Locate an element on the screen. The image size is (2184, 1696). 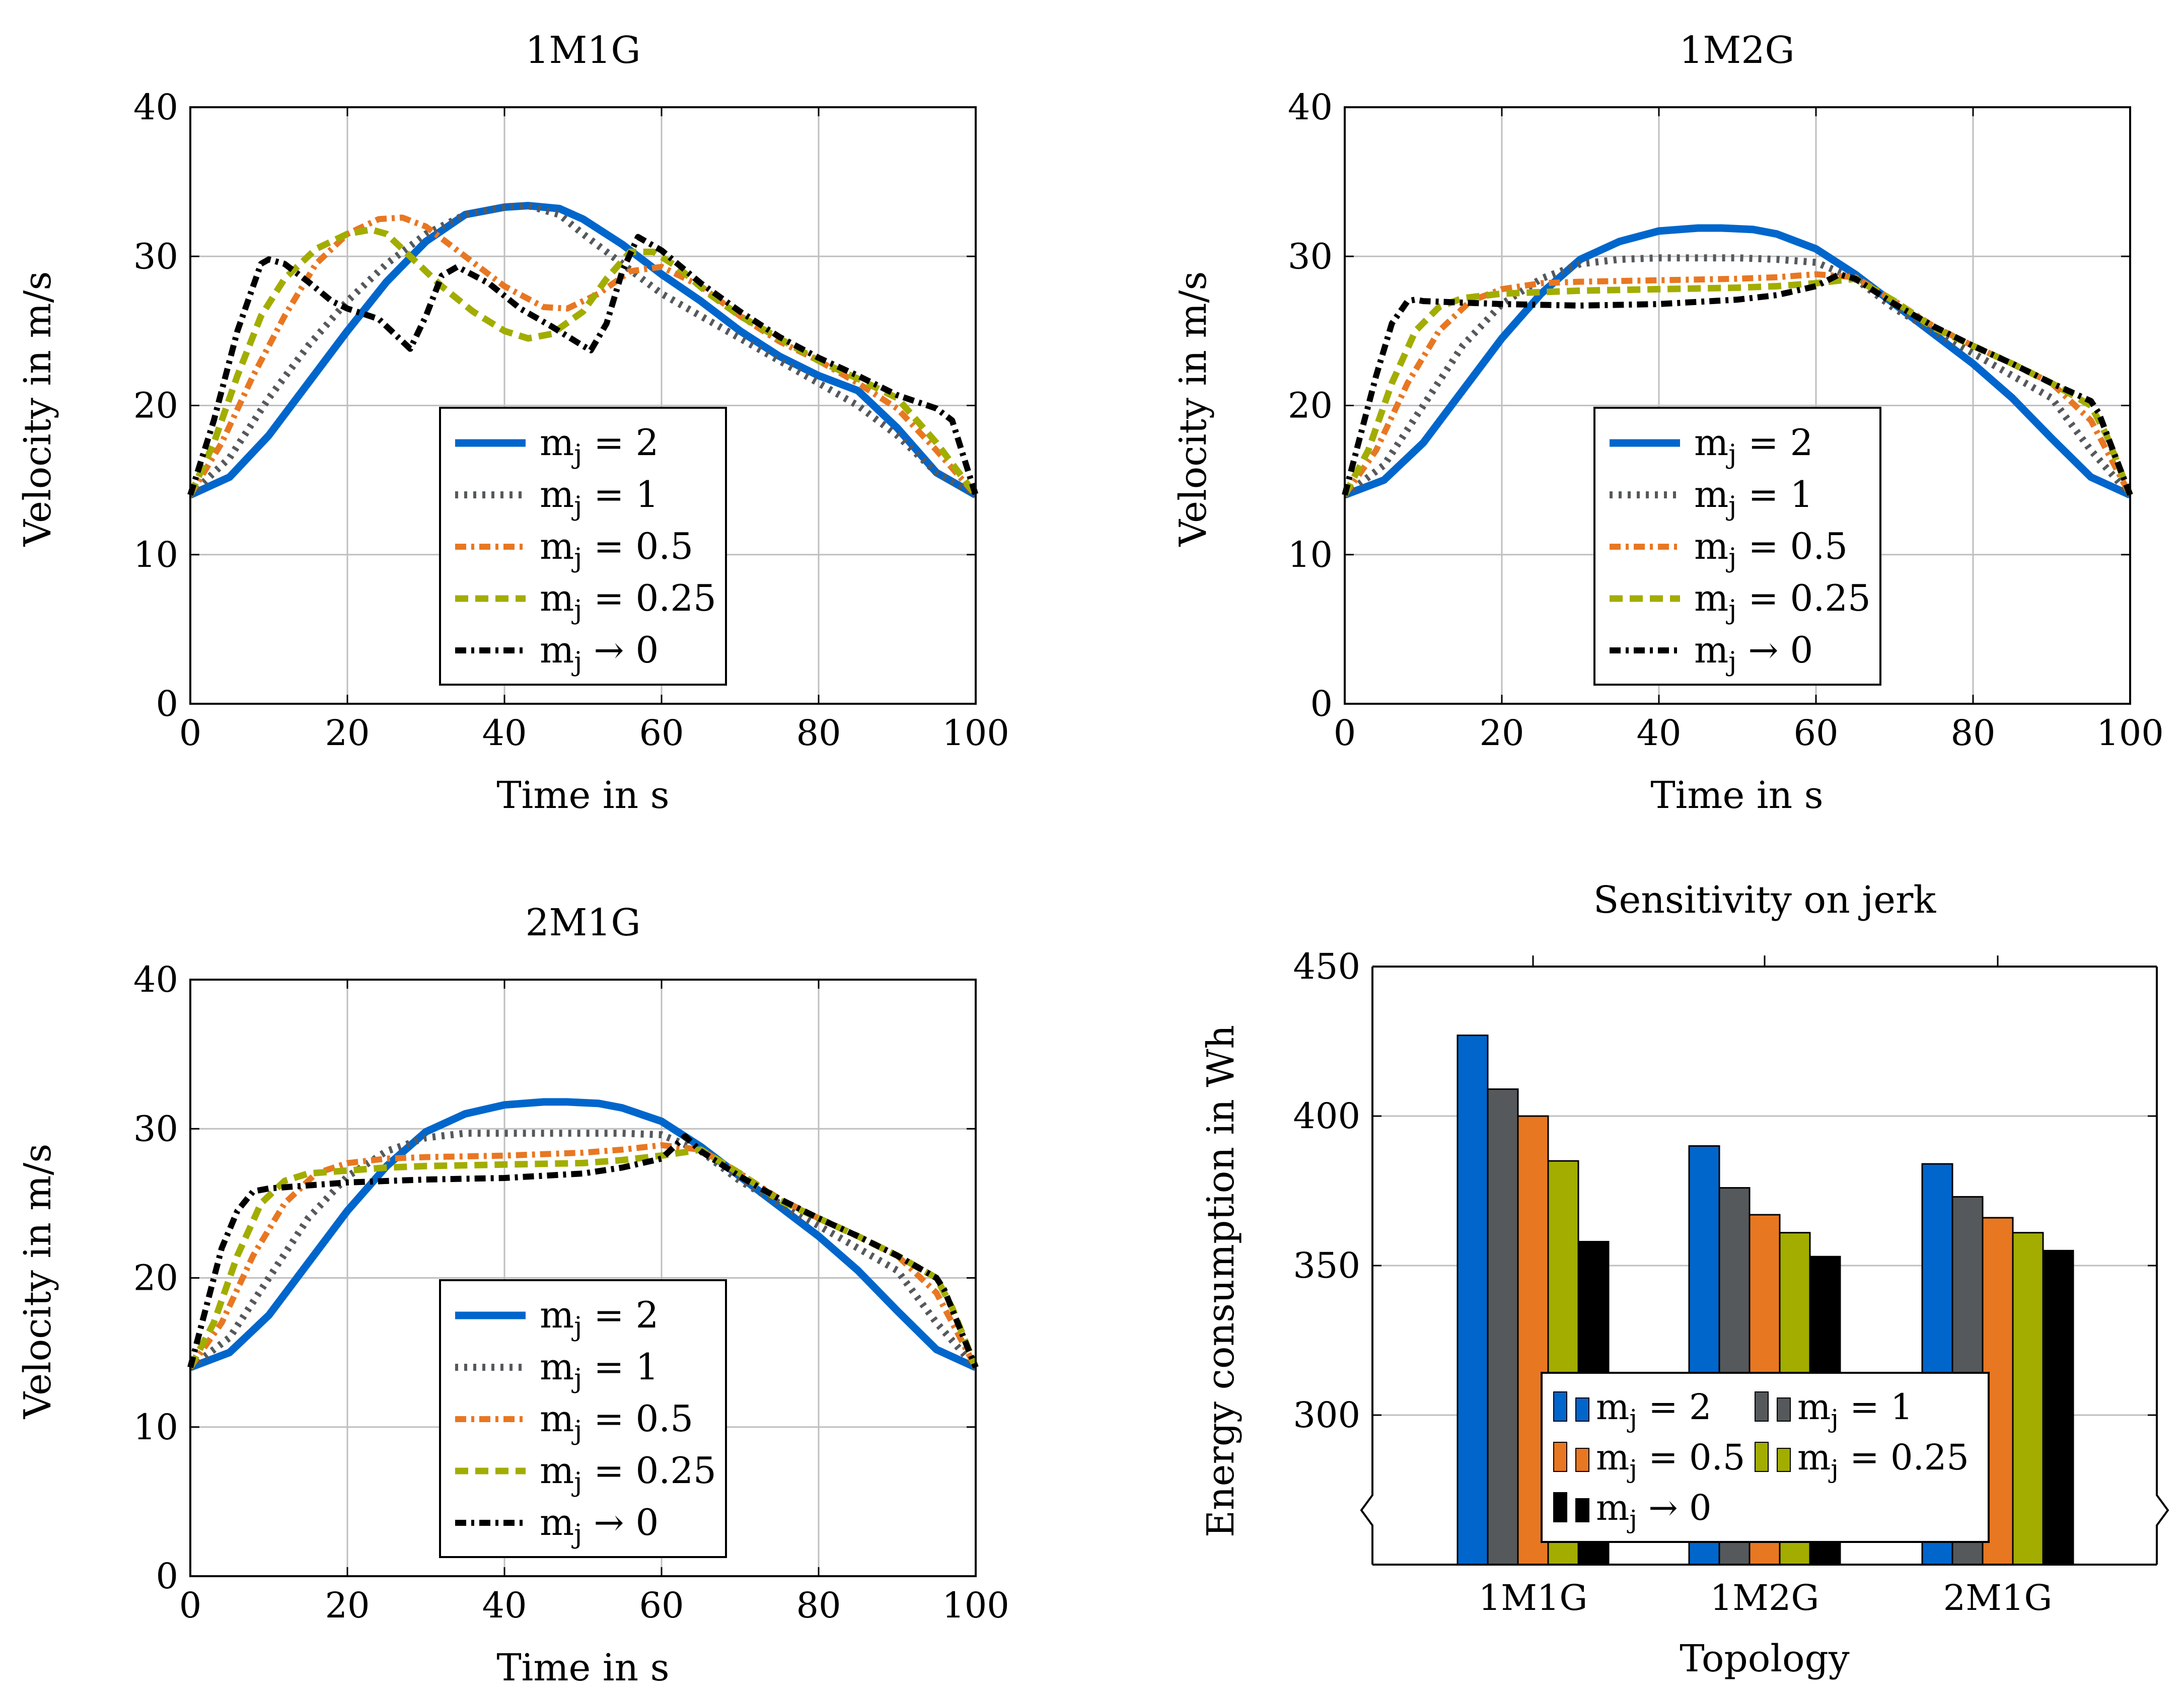
y-axis-label-1m1g: Velocity in m/s is located at coordinates (37, 409).